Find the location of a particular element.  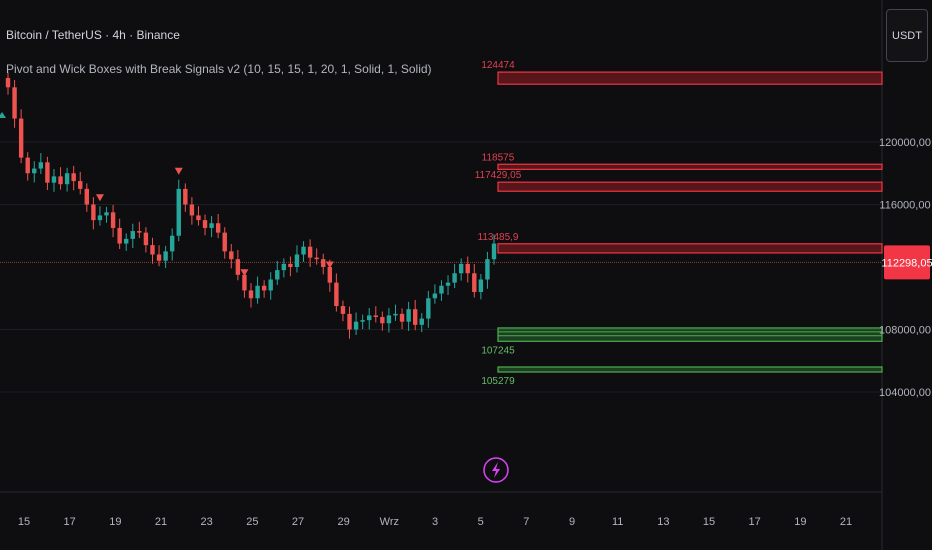

time-tick-label: 11 is located at coordinates (617, 522).